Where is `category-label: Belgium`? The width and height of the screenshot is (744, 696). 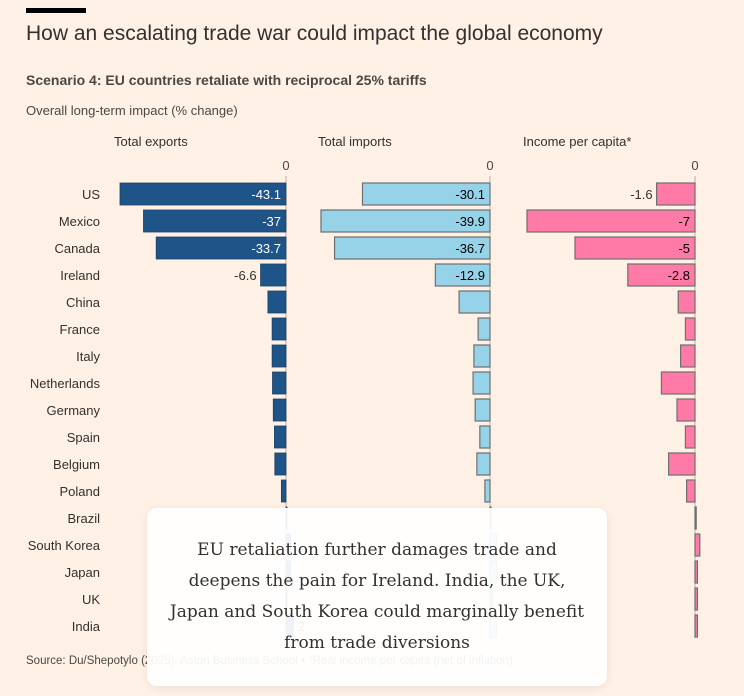 category-label: Belgium is located at coordinates (76, 464).